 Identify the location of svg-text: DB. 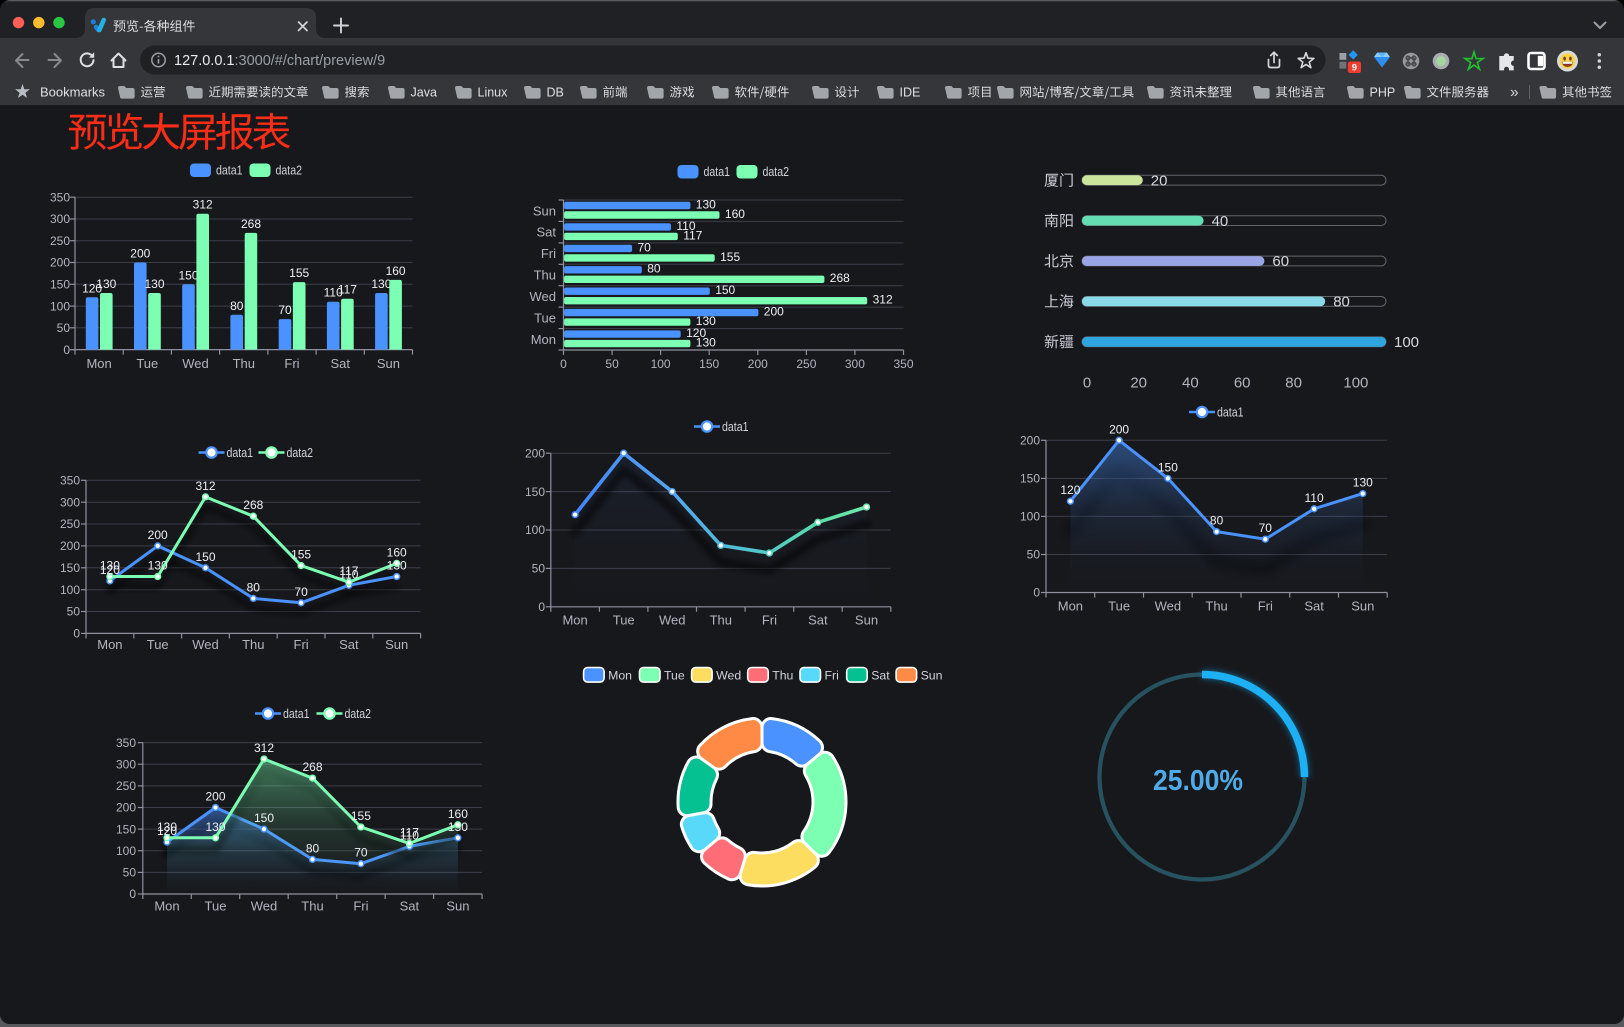
(555, 92).